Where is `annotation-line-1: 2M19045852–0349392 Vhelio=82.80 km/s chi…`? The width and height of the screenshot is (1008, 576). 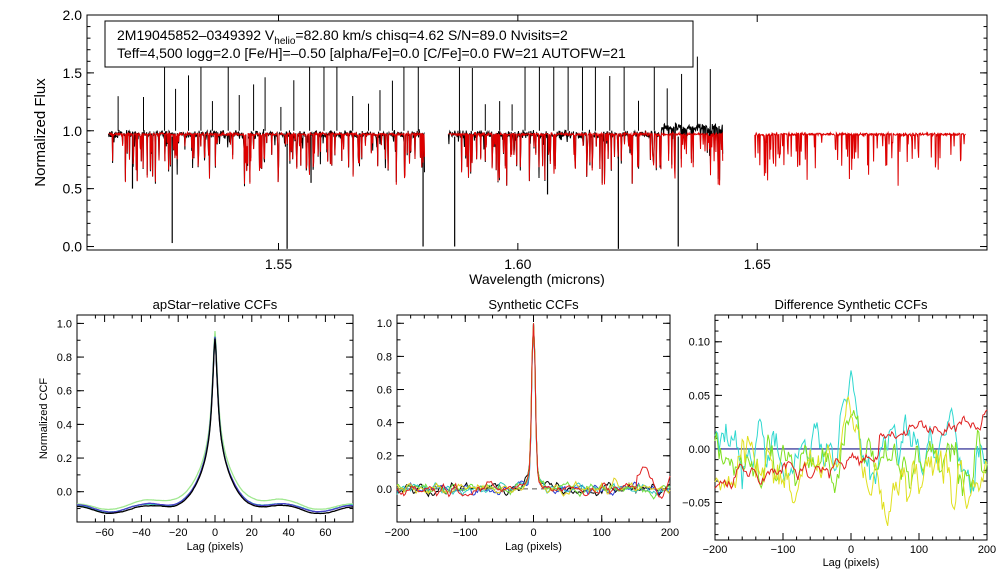
annotation-line-1: 2M19045852–0349392 Vhelio=82.80 km/s chi… is located at coordinates (342, 37).